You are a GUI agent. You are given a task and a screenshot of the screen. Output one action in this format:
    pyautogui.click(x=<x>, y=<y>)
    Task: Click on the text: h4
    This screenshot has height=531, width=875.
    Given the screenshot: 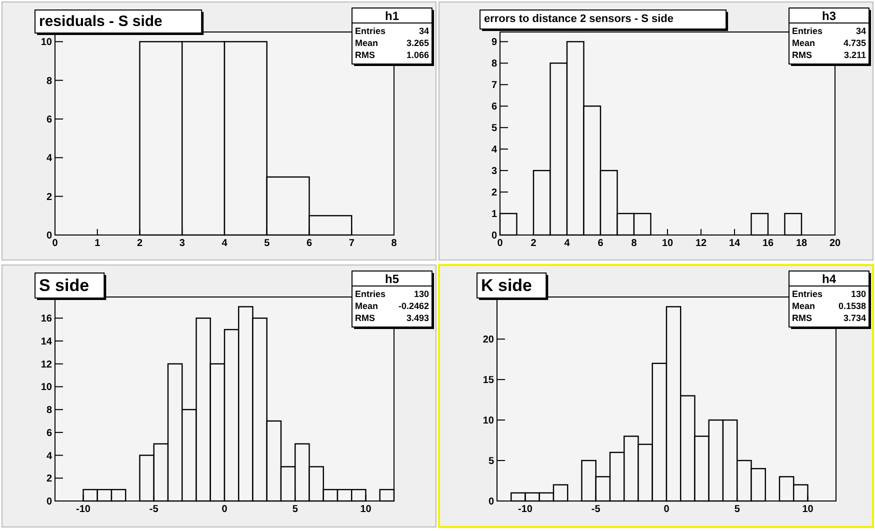 What is the action you would take?
    pyautogui.click(x=829, y=279)
    